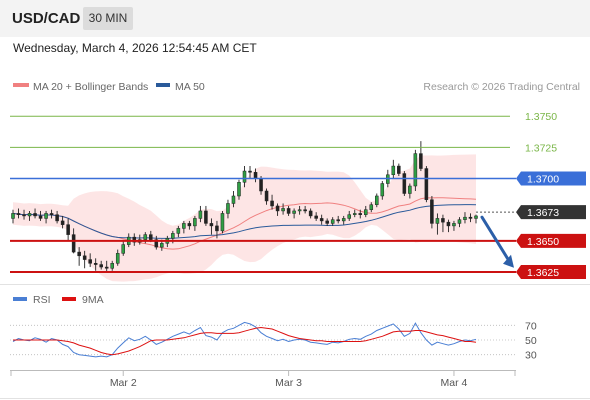 This screenshot has width=590, height=400. I want to click on forecast-arrow-head, so click(508, 261).